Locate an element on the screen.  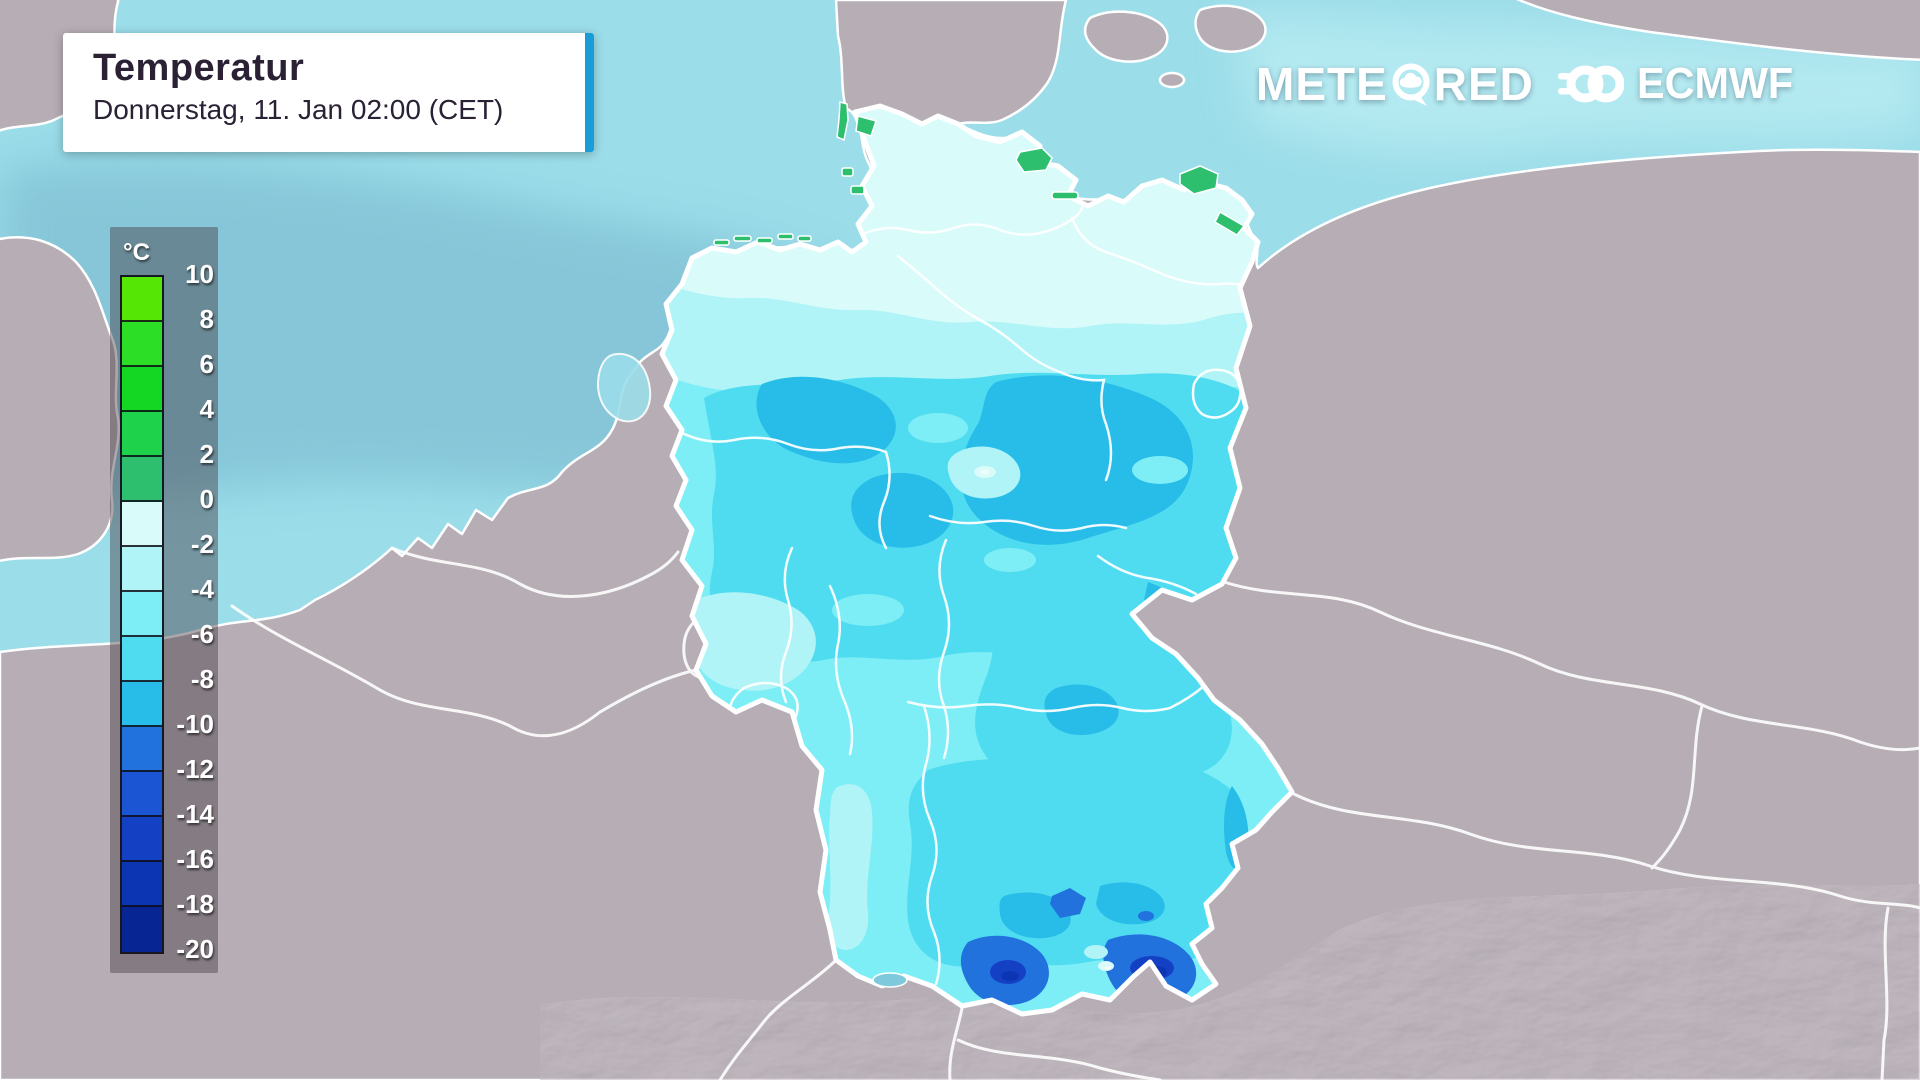
coastal-islands is located at coordinates (979, 173).